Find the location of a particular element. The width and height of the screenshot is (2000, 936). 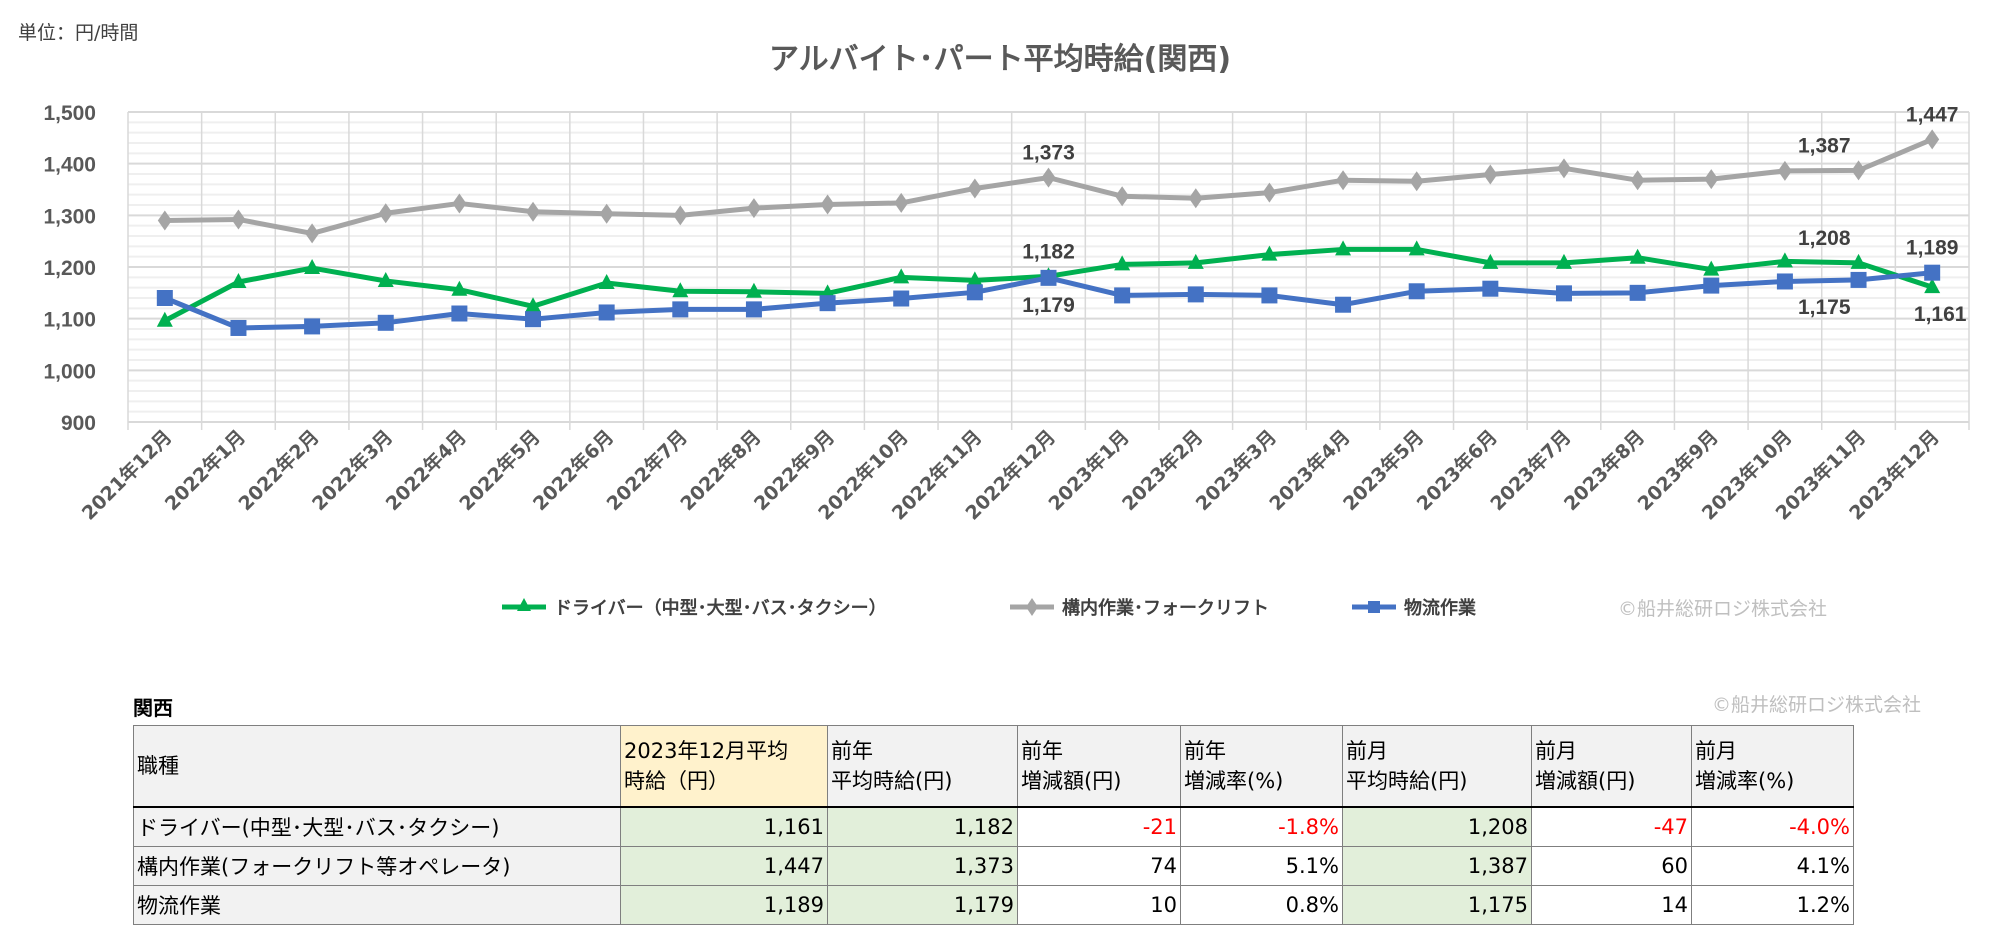

data-label: 1,182 is located at coordinates (1048, 251).